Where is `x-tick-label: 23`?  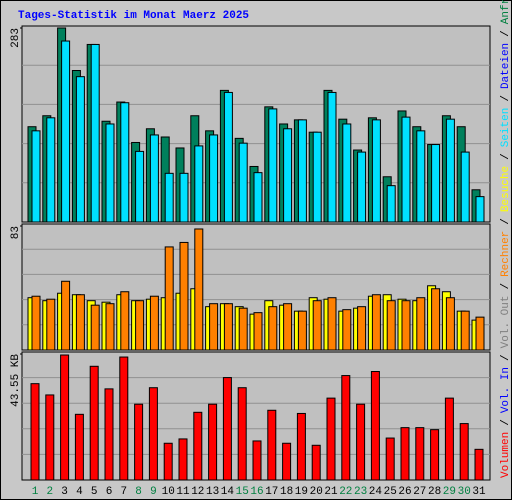
x-tick-label: 23 is located at coordinates (360, 492).